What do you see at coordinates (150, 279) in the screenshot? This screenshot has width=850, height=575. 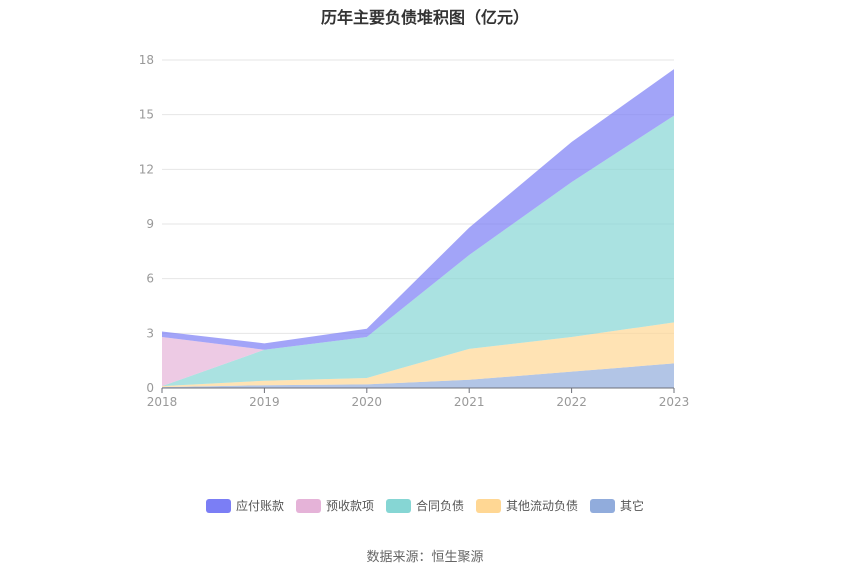 I see `y-tick-label: 6` at bounding box center [150, 279].